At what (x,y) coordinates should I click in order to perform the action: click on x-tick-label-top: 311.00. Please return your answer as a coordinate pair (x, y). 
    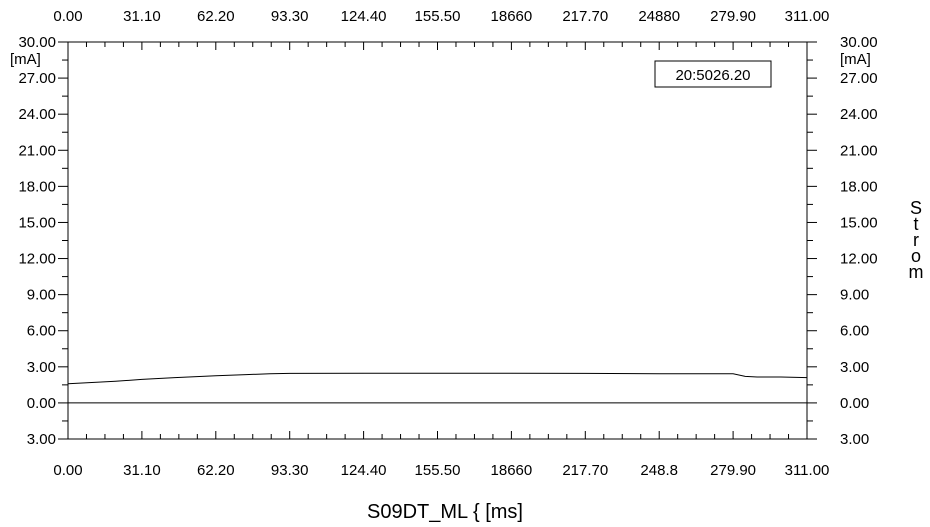
    Looking at the image, I should click on (807, 16).